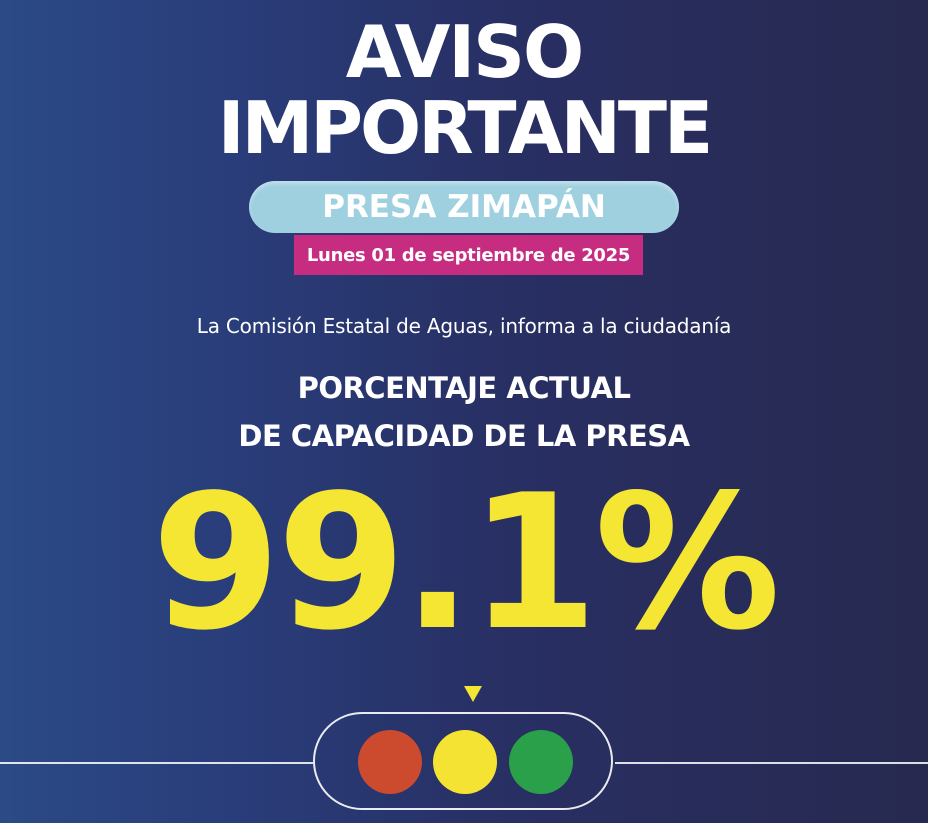 The width and height of the screenshot is (928, 823). I want to click on location-name: PRESA ZIMAPÁN, so click(464, 207).